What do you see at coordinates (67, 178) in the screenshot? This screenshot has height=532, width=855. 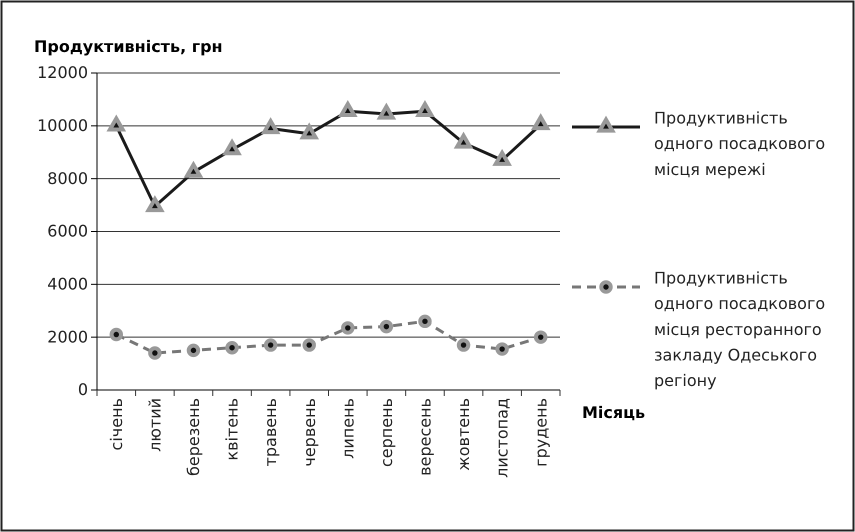 I see `y-tick-label: 8000` at bounding box center [67, 178].